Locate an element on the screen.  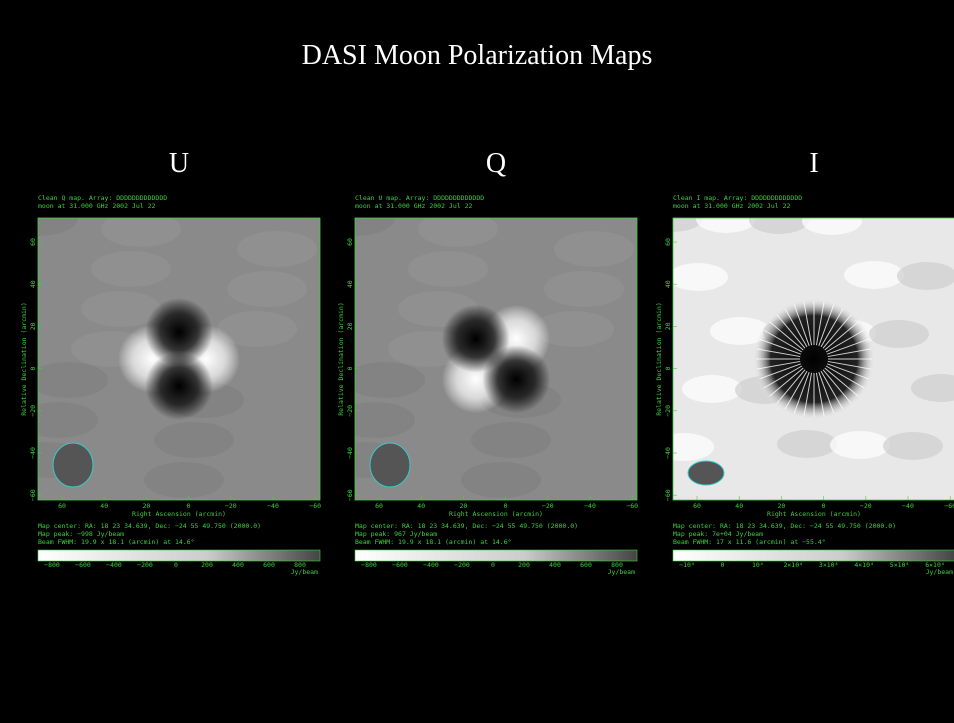
colorbar-tick-label: 5×10⁴ is located at coordinates (900, 565).